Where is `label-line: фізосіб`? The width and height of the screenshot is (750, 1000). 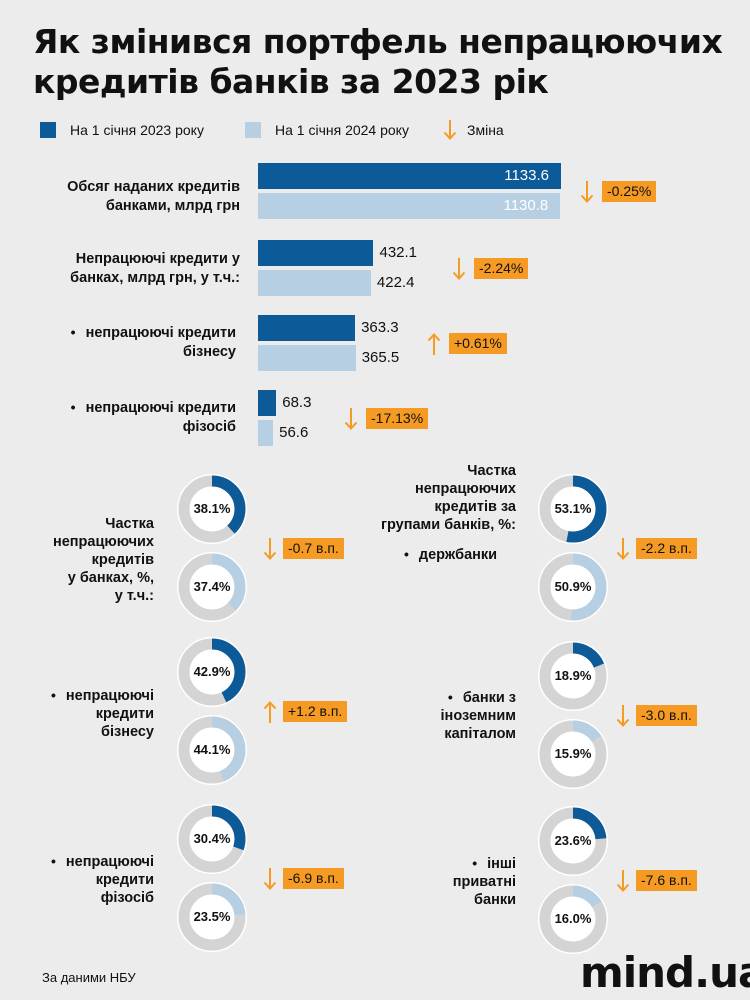 label-line: фізосіб is located at coordinates (127, 898).